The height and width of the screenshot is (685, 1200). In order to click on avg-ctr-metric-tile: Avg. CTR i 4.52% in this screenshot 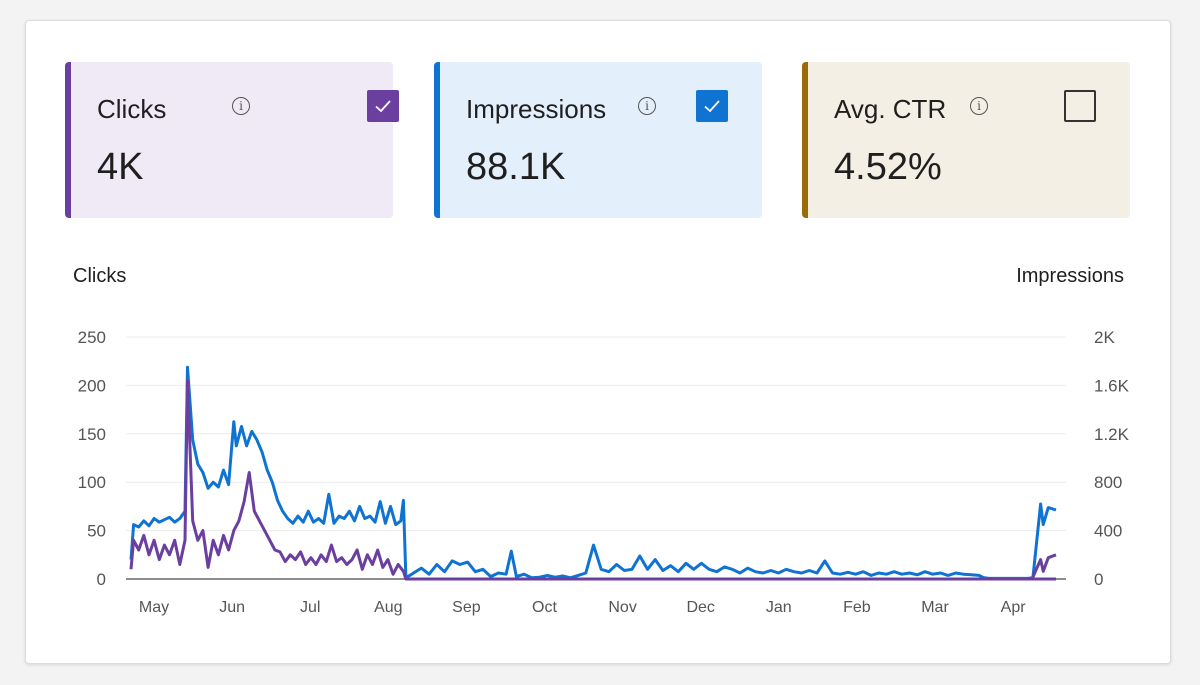, I will do `click(966, 140)`.